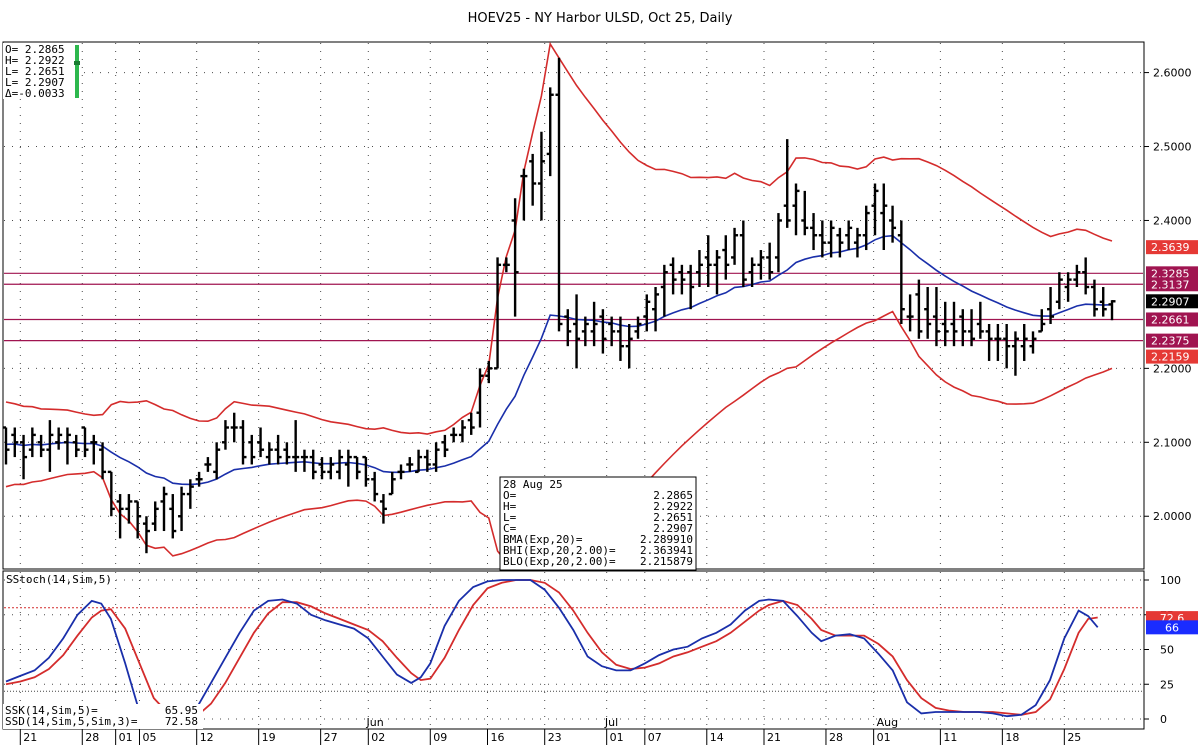 The image size is (1201, 750). I want to click on ssk-label: SSK(14,Sim,5)=, so click(51, 710).